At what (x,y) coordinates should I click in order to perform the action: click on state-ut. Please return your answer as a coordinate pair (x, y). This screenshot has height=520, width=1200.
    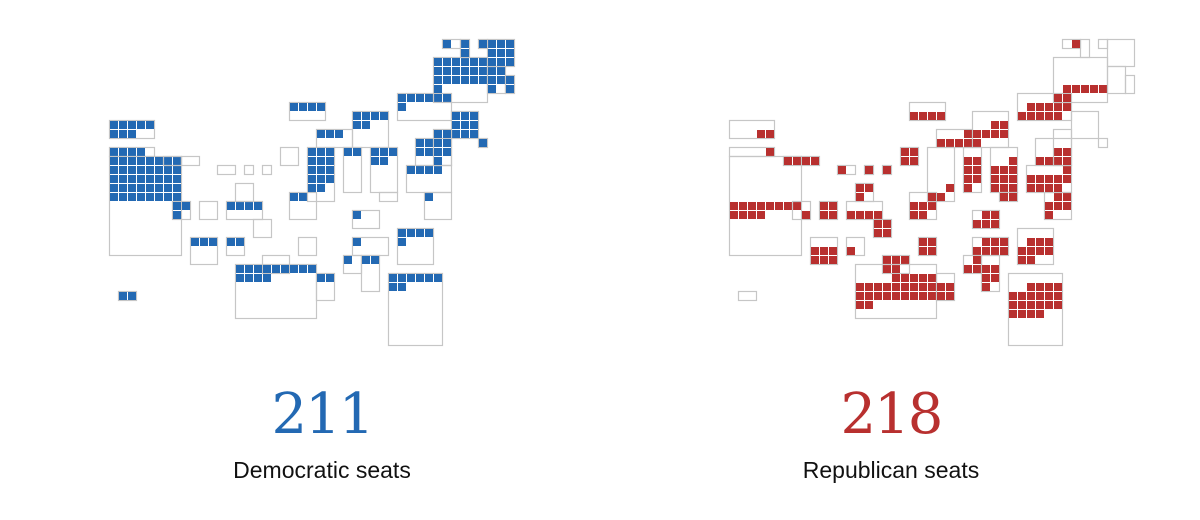
    Looking at the image, I should click on (208, 210).